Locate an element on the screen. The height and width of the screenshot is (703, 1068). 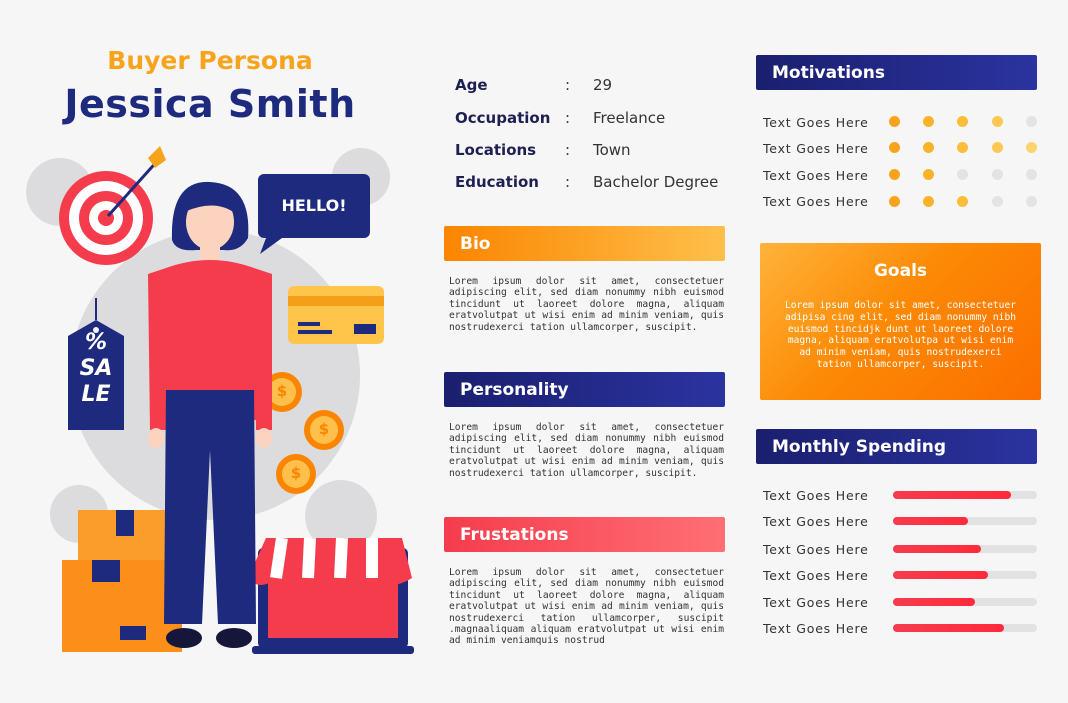
info-key: Education is located at coordinates (497, 182).